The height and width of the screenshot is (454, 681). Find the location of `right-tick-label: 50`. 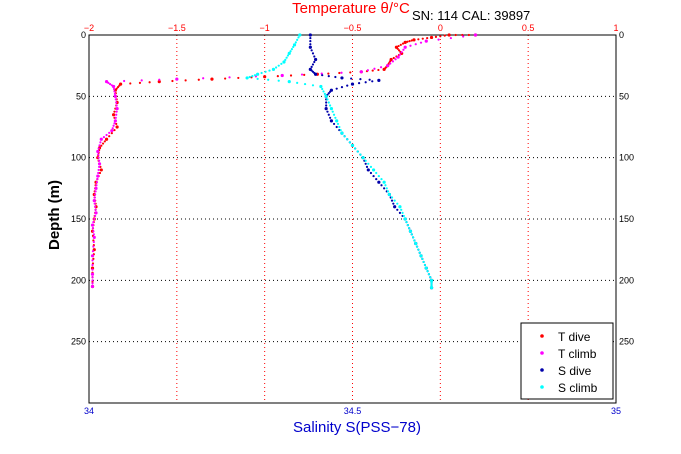

right-tick-label: 50 is located at coordinates (624, 96).